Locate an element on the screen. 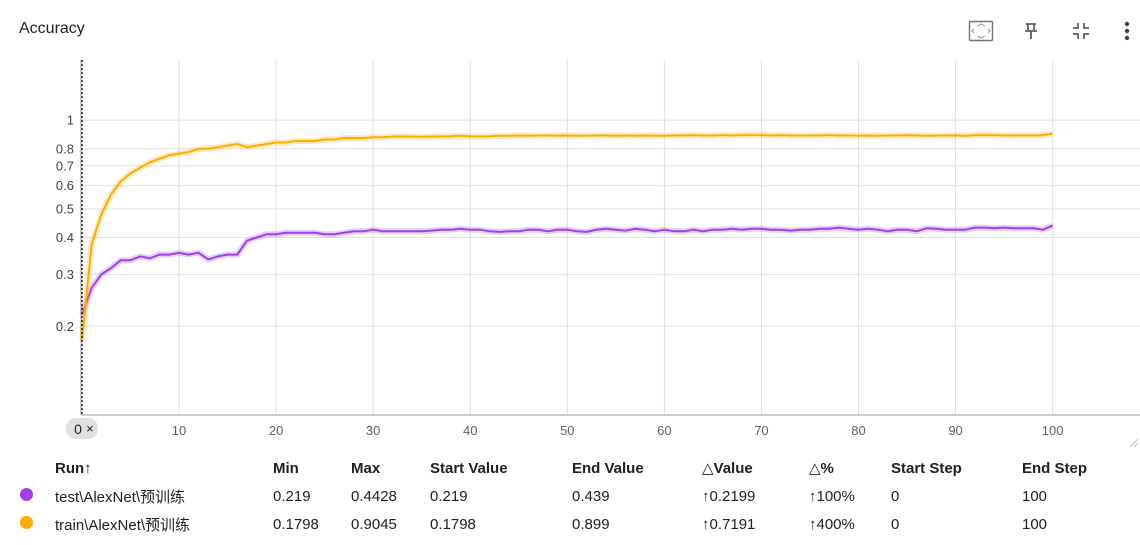  delta-percent-cell: ↑100% is located at coordinates (832, 496).